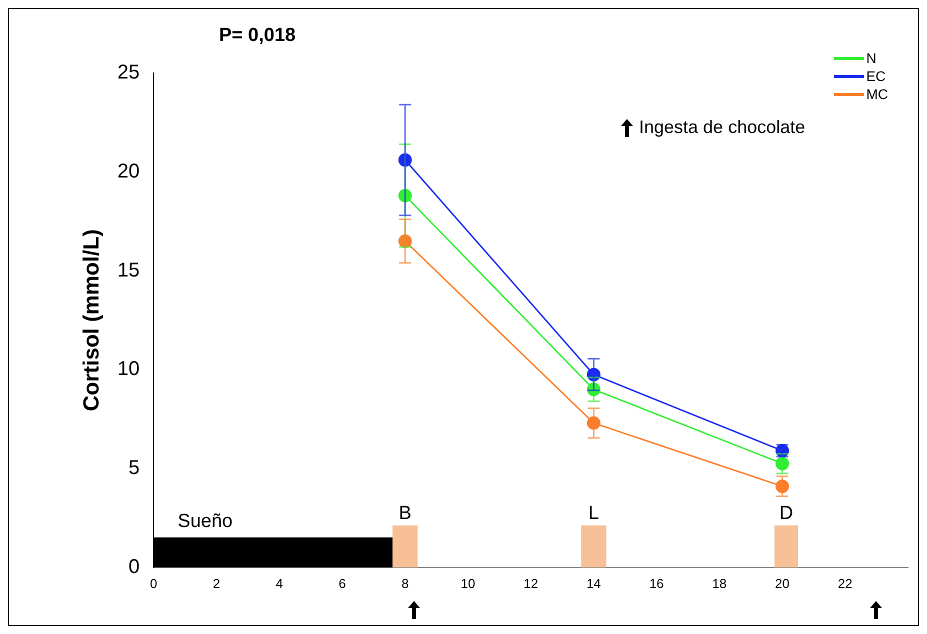 This screenshot has width=927, height=634. What do you see at coordinates (871, 58) in the screenshot?
I see `legend-label: N` at bounding box center [871, 58].